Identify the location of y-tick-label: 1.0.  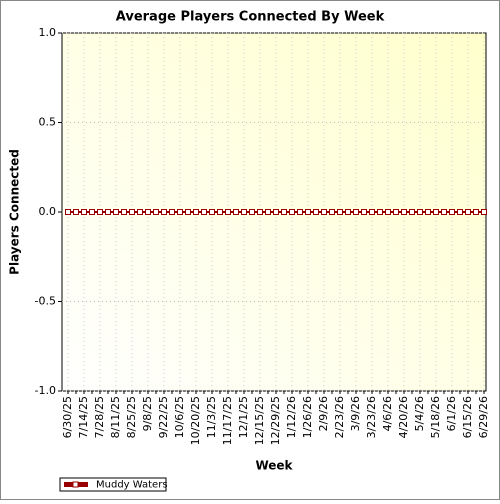
(48, 32).